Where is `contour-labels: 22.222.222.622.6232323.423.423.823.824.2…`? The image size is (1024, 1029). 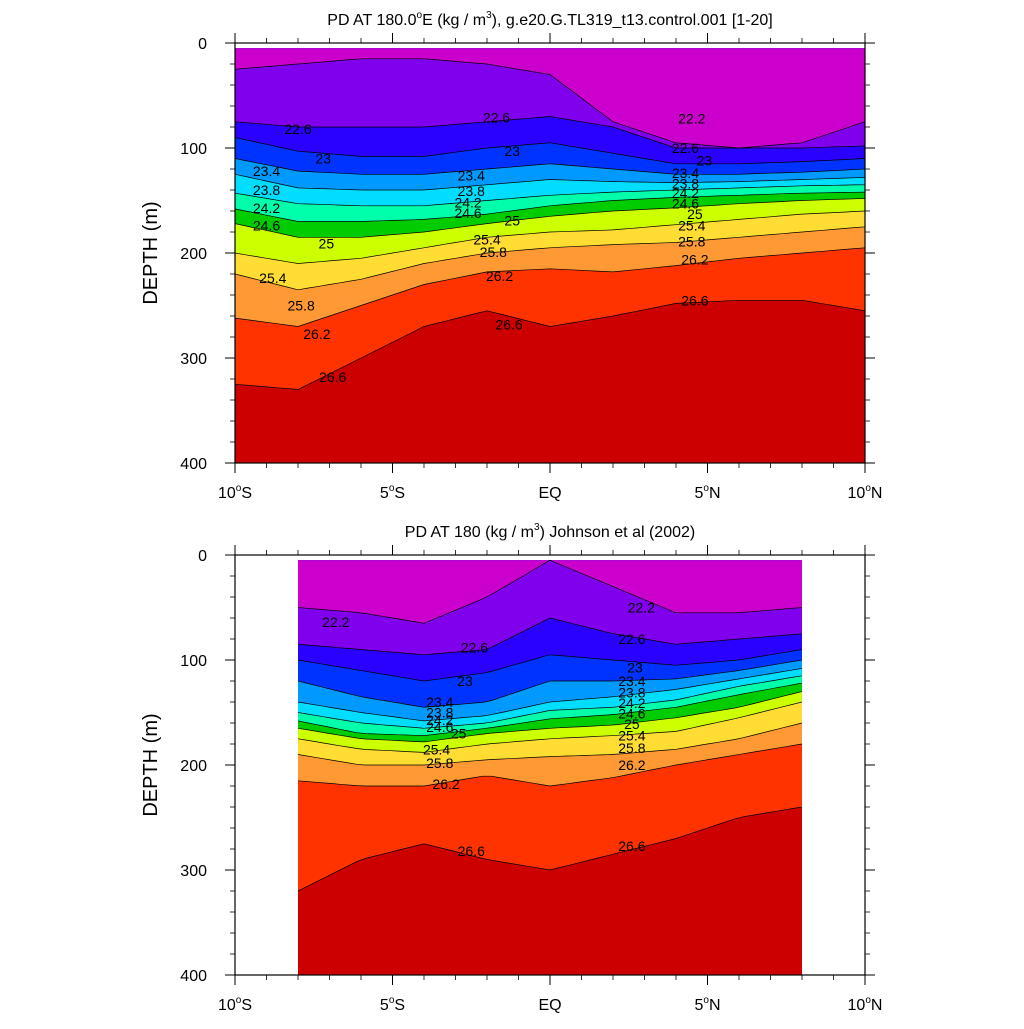
contour-labels: 22.222.222.622.6232323.423.423.823.824.2… is located at coordinates (488, 730).